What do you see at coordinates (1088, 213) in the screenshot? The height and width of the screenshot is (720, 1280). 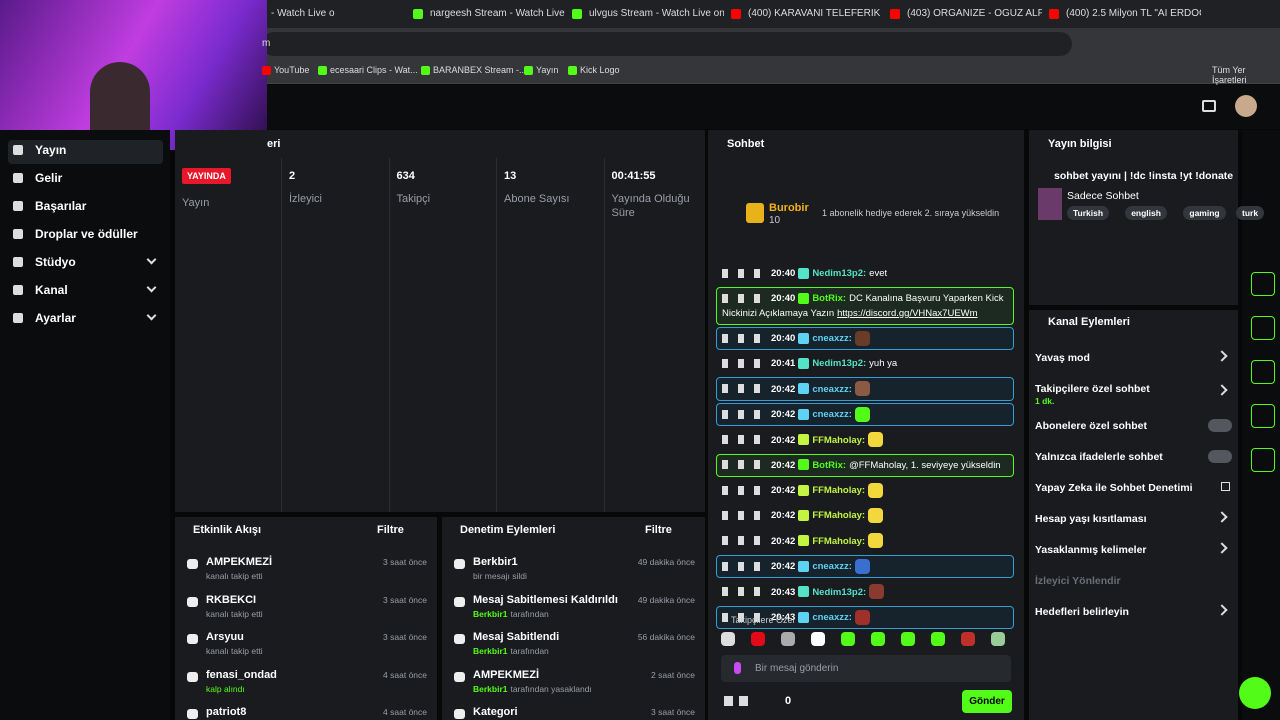 I see `tag: Turkish` at bounding box center [1088, 213].